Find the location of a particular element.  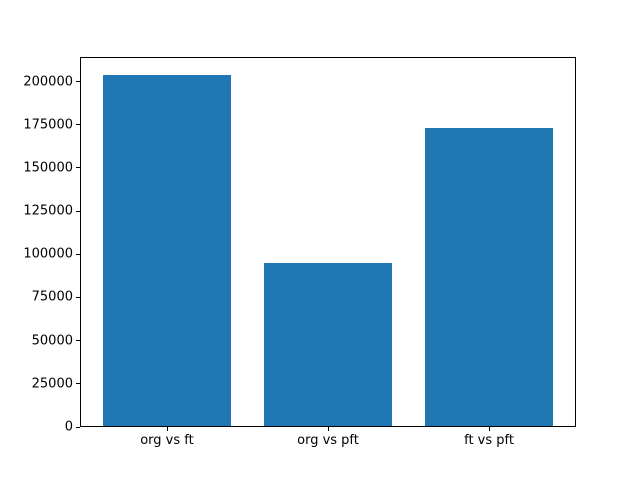

y-tick-label: 0 is located at coordinates (68, 427).